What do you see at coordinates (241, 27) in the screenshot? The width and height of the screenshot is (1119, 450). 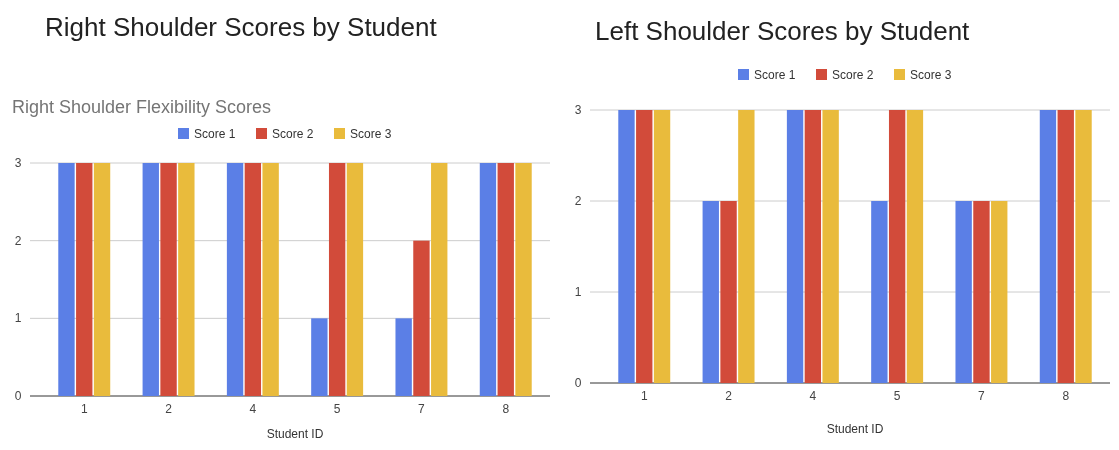 I see `chart-title: Right Shoulder Scores by Student` at bounding box center [241, 27].